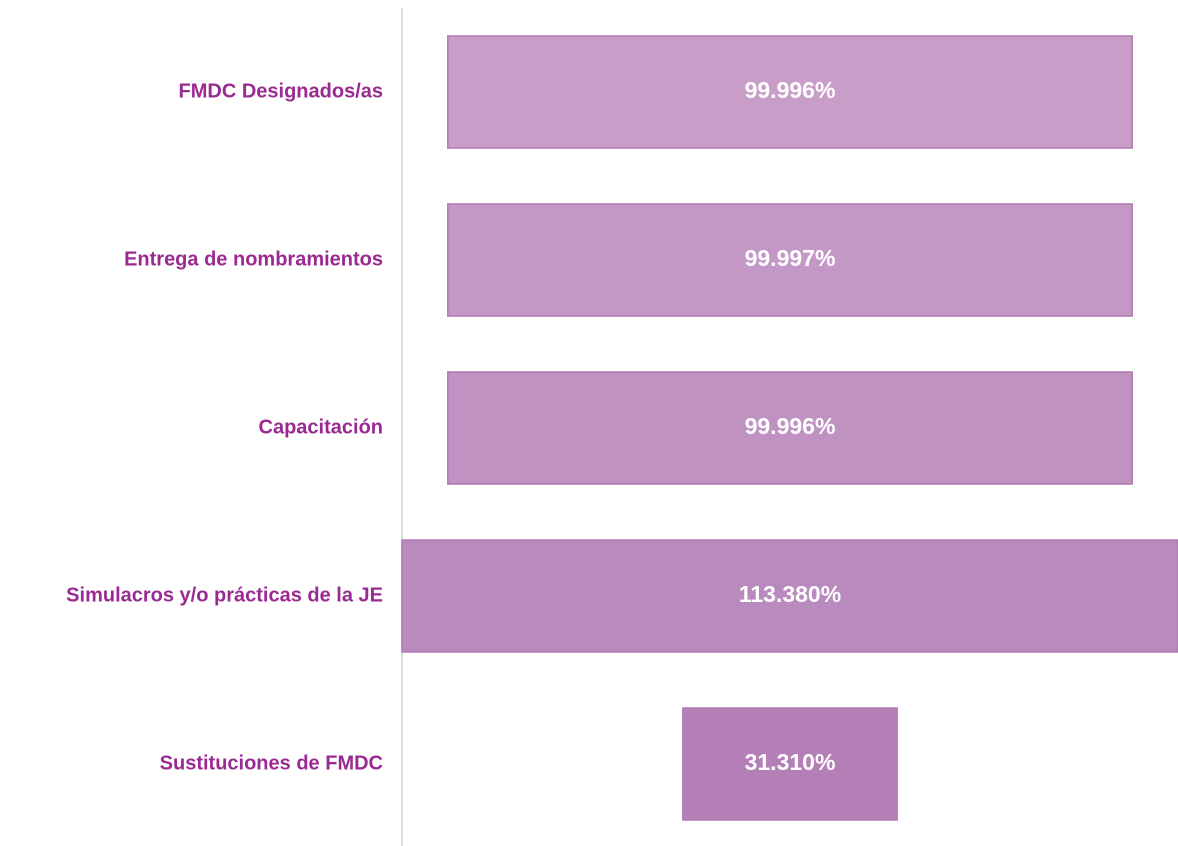 This screenshot has height=846, width=1178. What do you see at coordinates (224, 595) in the screenshot?
I see `category-label: Simulacros y/o prácticas de la JE` at bounding box center [224, 595].